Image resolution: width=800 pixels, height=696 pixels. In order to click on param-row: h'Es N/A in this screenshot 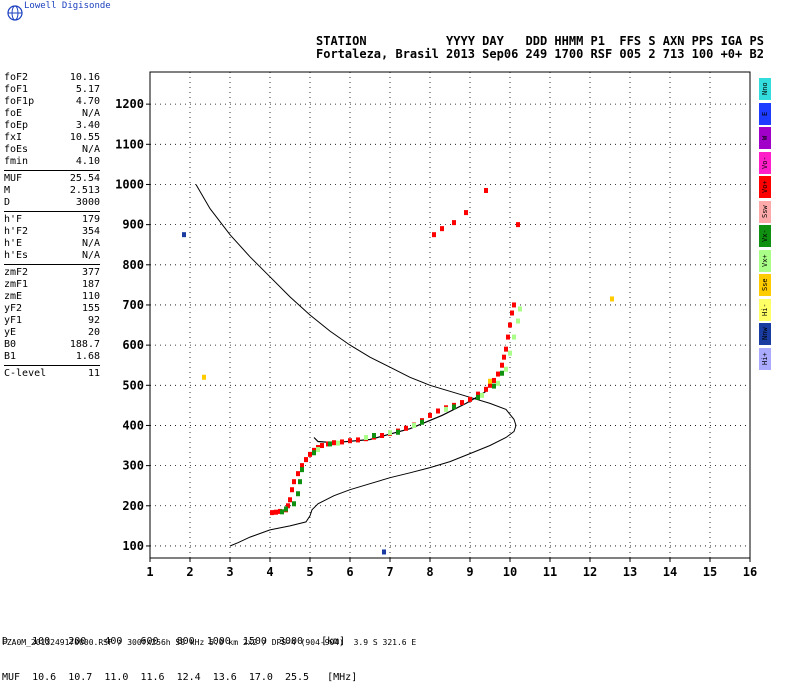, I will do `click(52, 256)`.